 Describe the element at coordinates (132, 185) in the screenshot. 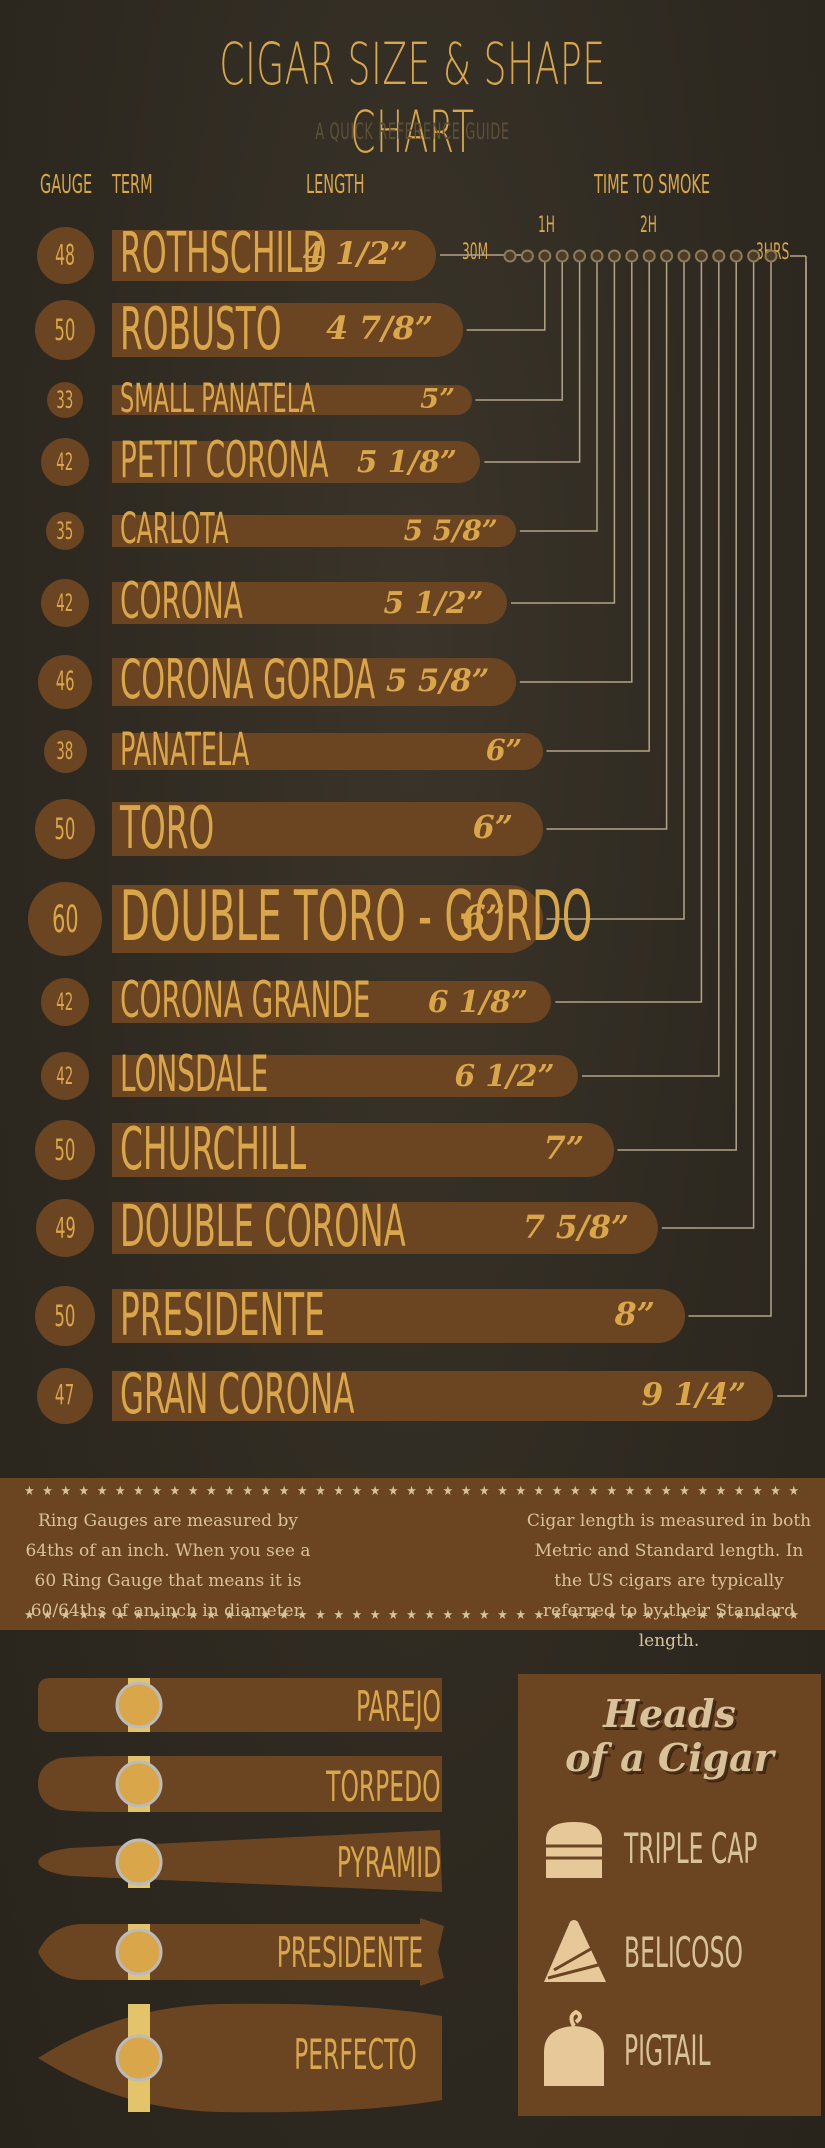

I see `term-header: TERM` at that location.